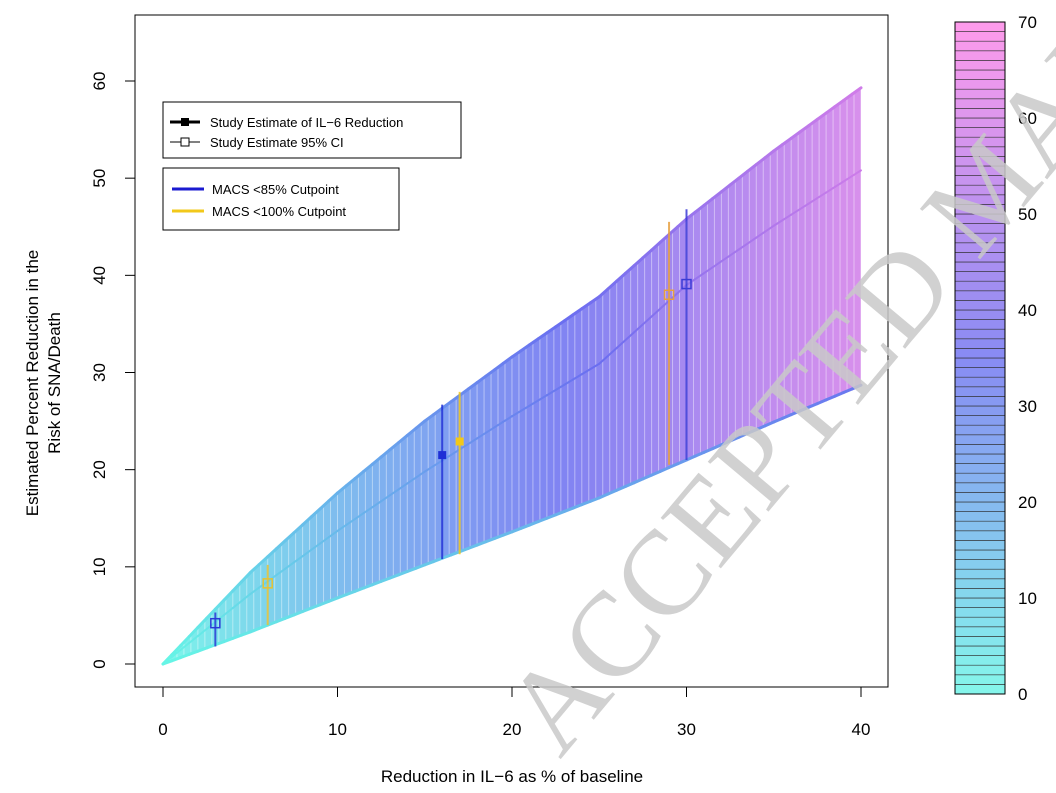 Image resolution: width=1056 pixels, height=793 pixels. Describe the element at coordinates (1027, 22) in the screenshot. I see `colorbar-tick-label-7: 70` at that location.